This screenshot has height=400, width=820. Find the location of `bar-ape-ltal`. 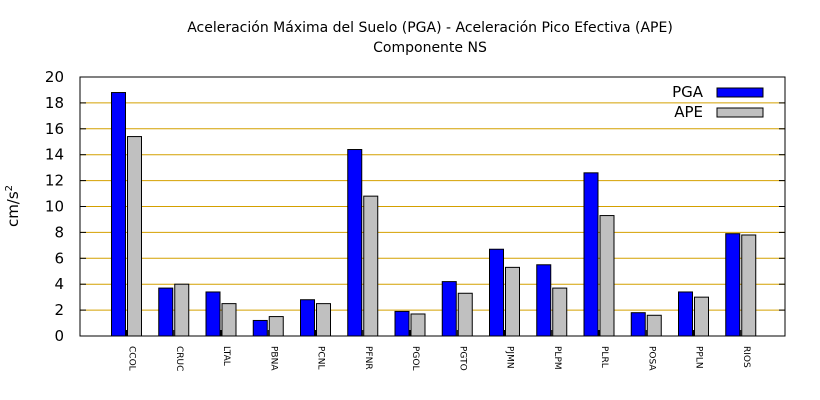

bar-ape-ltal is located at coordinates (229, 320).